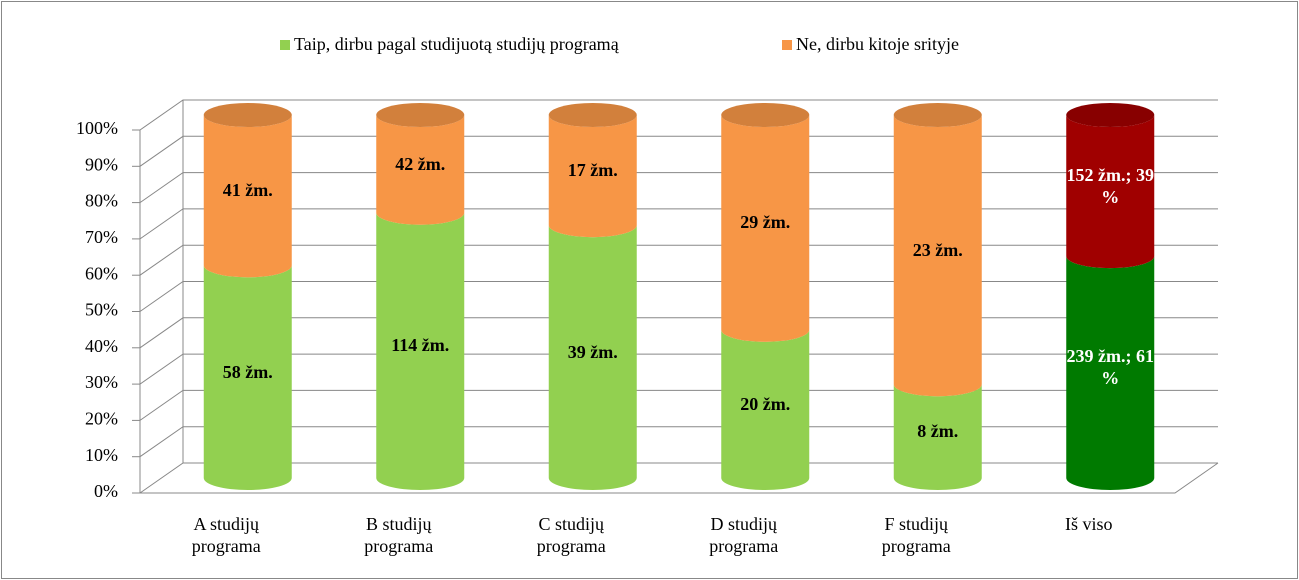 Image resolution: width=1299 pixels, height=580 pixels. Describe the element at coordinates (101, 419) in the screenshot. I see `y-tick-label: 20%` at that location.